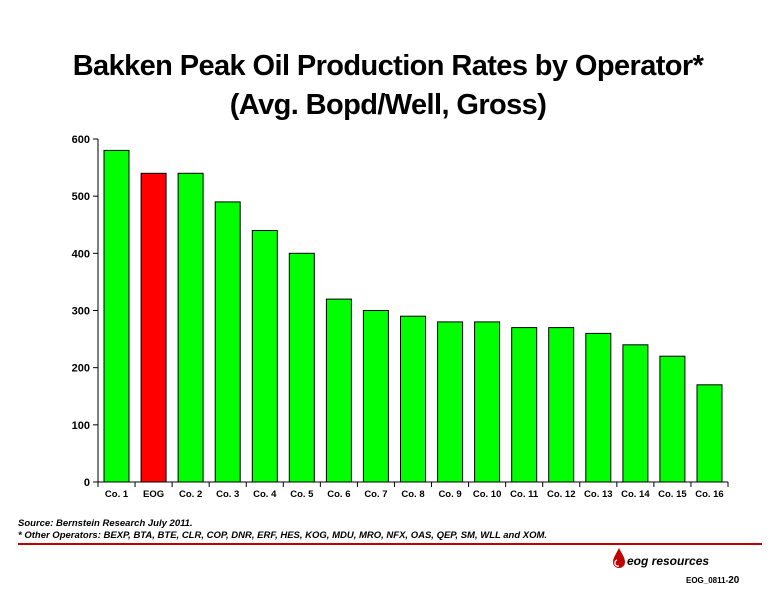 The width and height of the screenshot is (776, 600). I want to click on x-tick-label: Co. 3, so click(227, 494).